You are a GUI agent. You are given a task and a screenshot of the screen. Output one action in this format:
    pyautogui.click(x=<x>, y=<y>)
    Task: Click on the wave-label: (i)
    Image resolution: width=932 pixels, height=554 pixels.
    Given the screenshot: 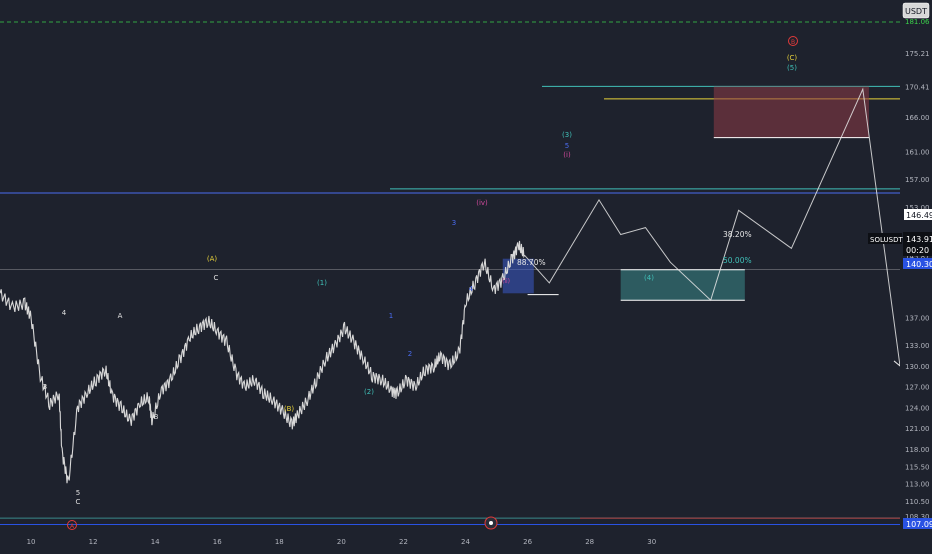 What is the action you would take?
    pyautogui.click(x=567, y=155)
    